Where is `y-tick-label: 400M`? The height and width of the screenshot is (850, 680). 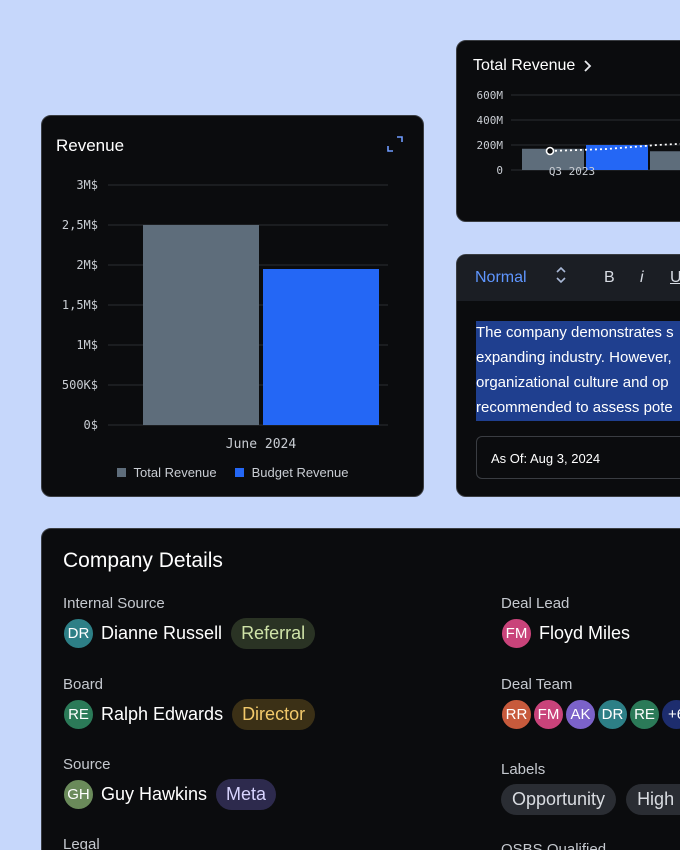 y-tick-label: 400M is located at coordinates (490, 120).